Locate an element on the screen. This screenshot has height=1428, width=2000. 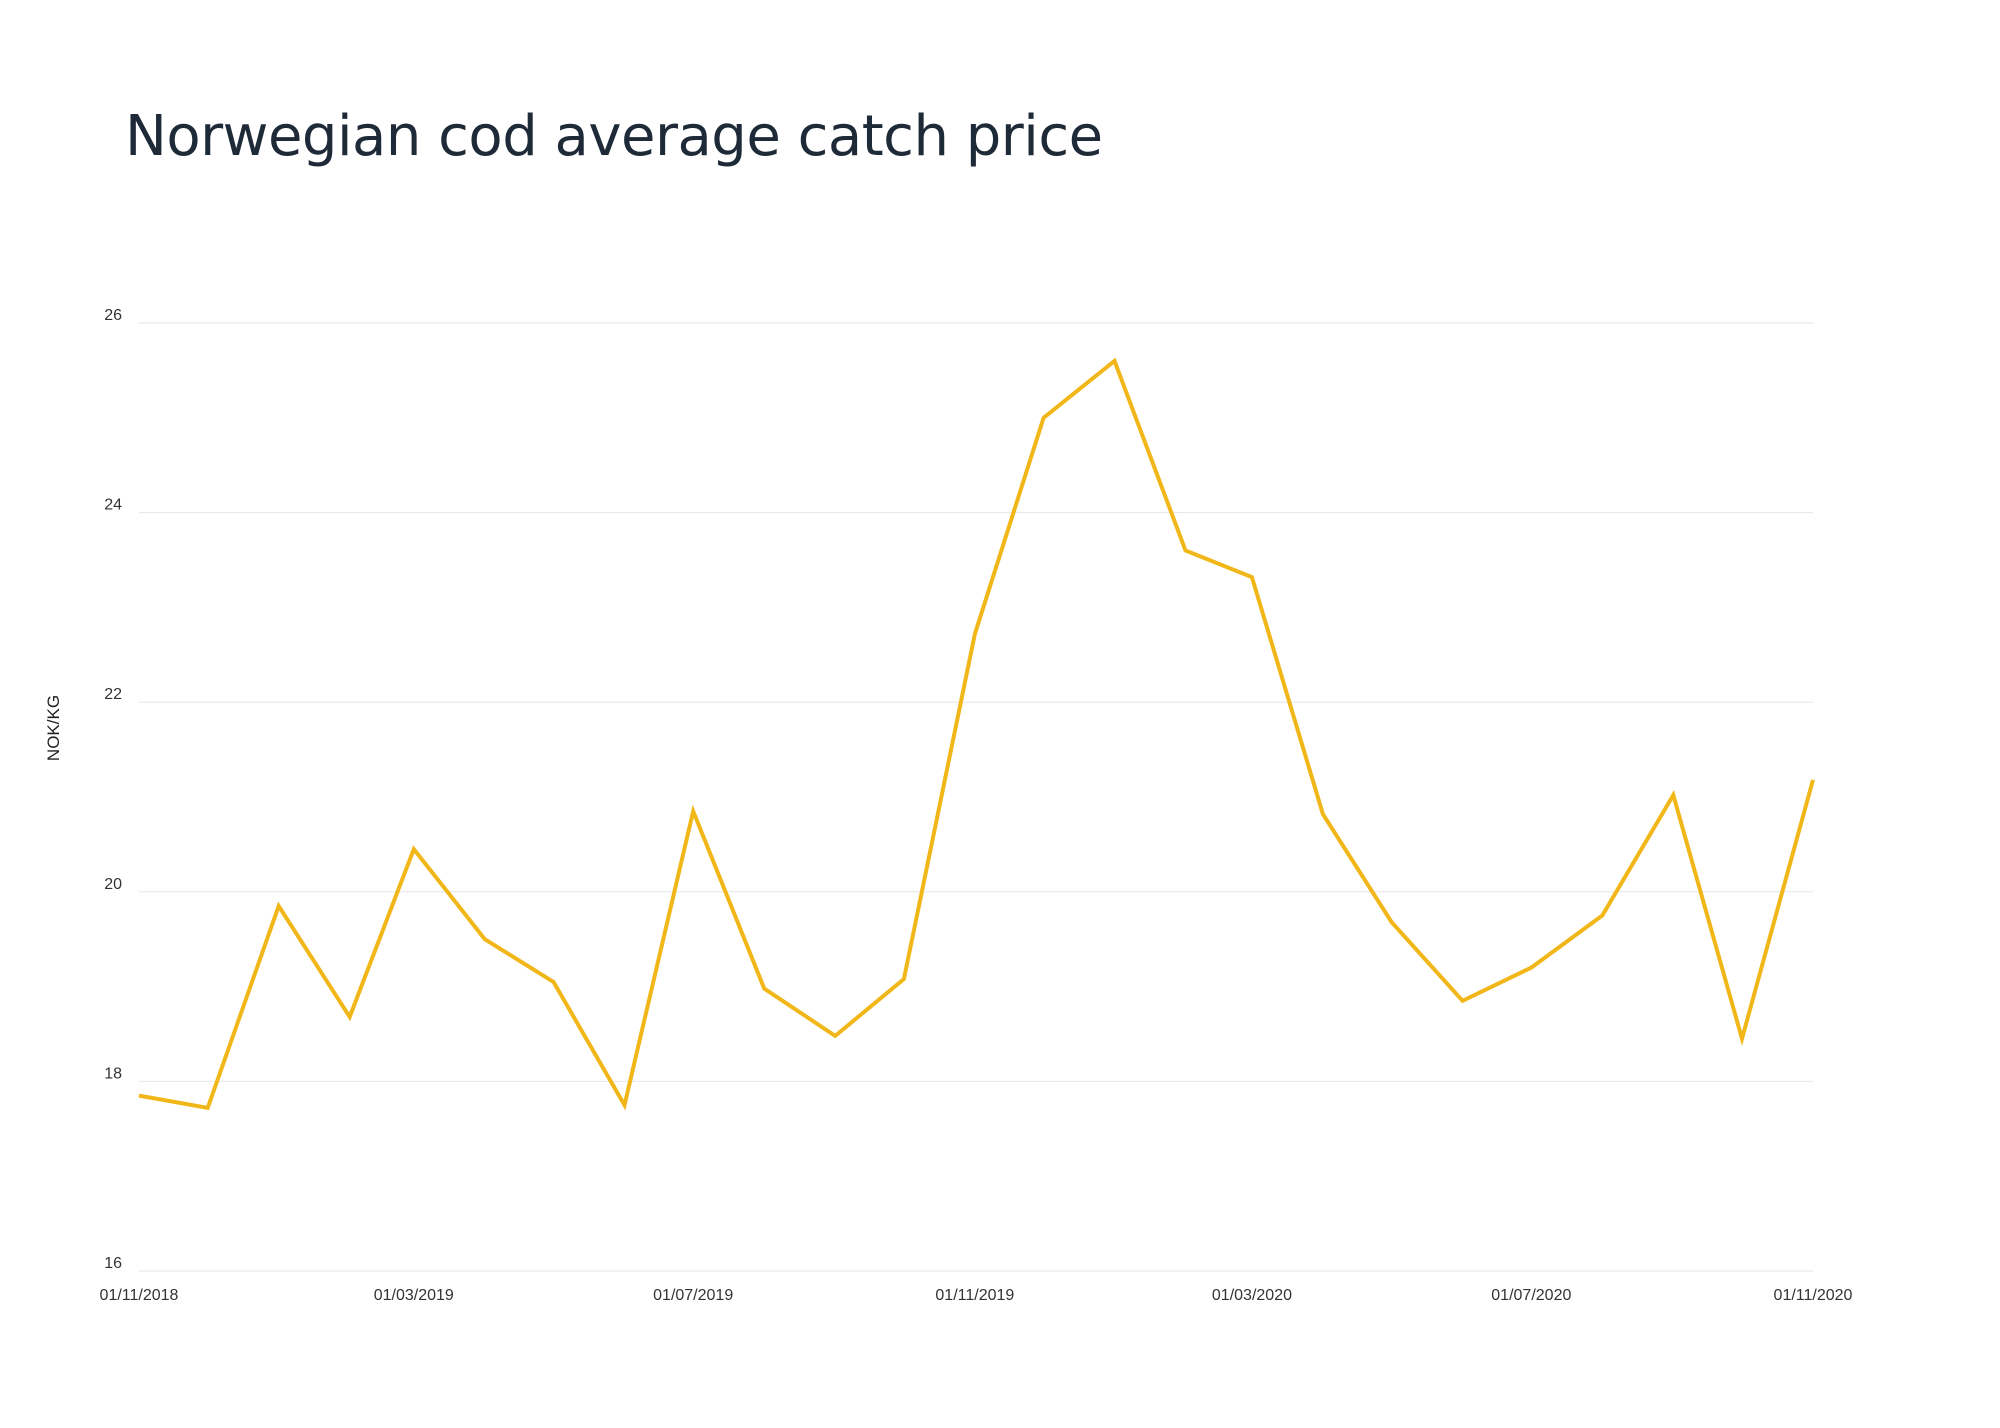
y-tick-label: 22 is located at coordinates (113, 694).